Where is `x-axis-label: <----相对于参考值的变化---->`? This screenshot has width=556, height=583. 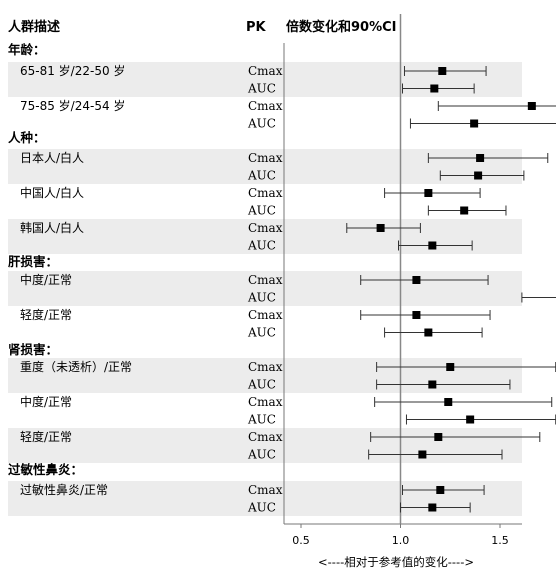
x-axis-label: <----相对于参考值的变化----> is located at coordinates (396, 562).